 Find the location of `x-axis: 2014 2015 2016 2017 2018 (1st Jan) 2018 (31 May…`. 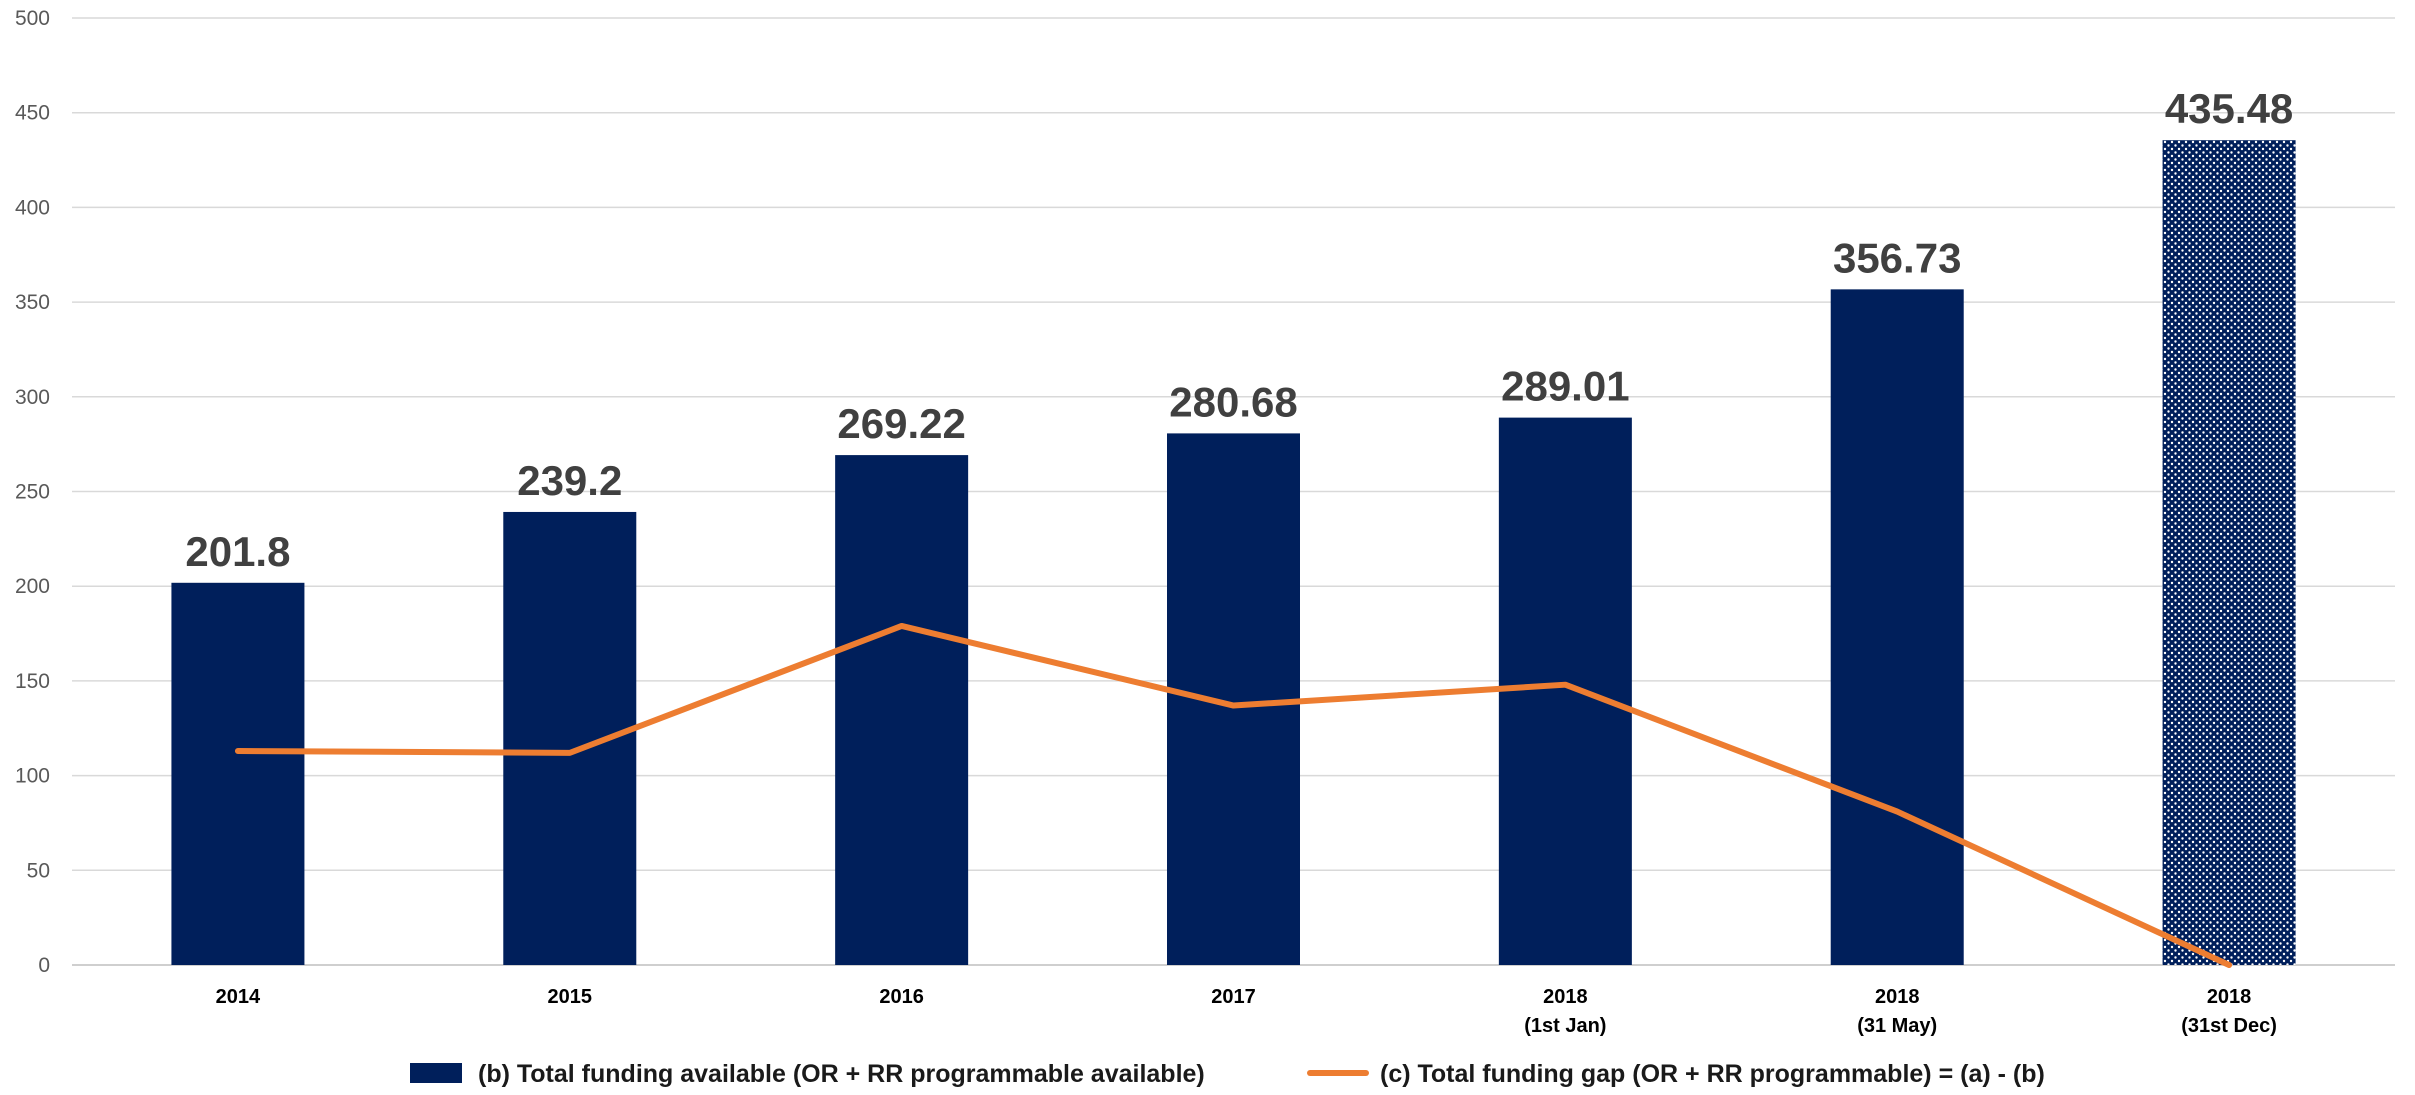

x-axis: 2014 2015 2016 2017 2018 (1st Jan) 2018 (31 May… is located at coordinates (1246, 1011).